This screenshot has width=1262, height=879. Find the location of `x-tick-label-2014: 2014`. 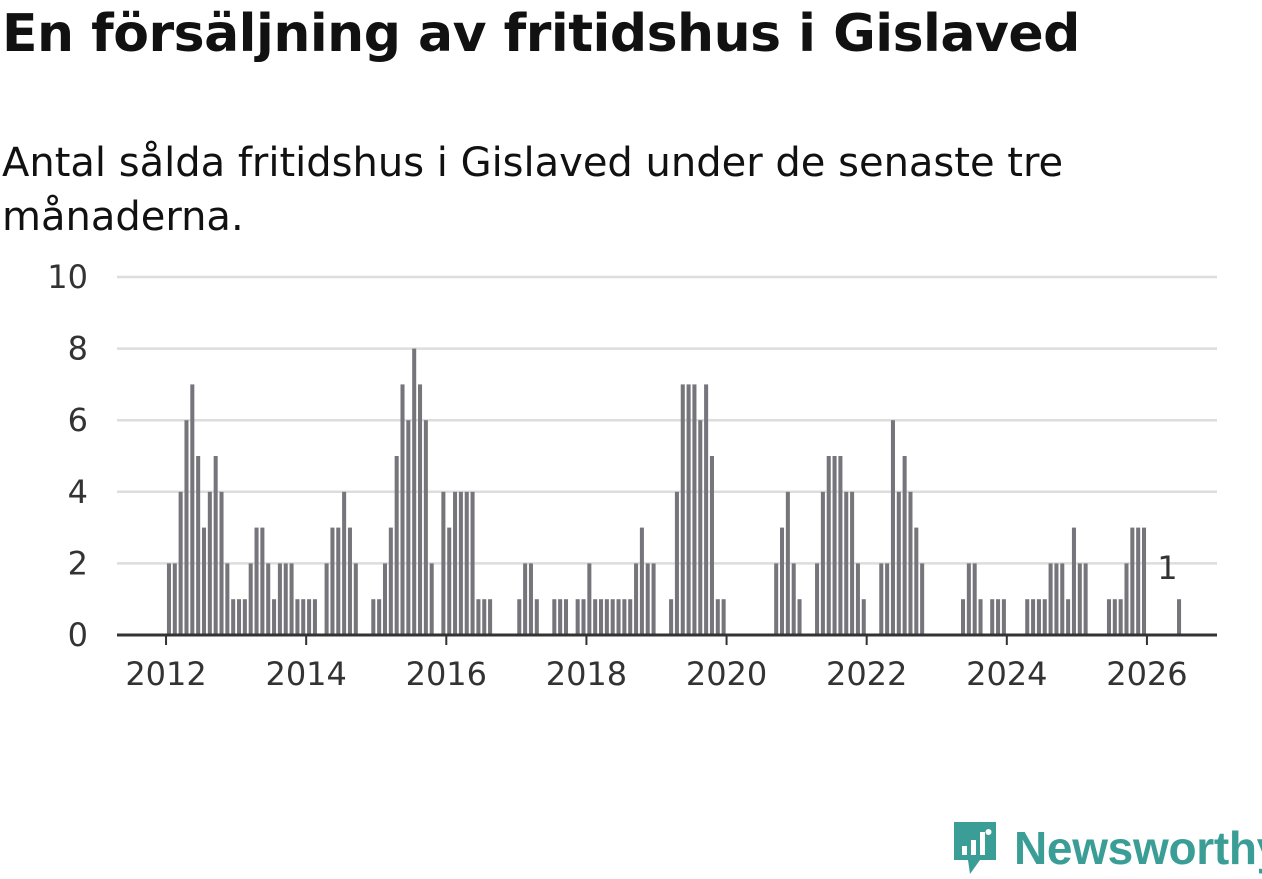

x-tick-label-2014: 2014 is located at coordinates (305, 674).